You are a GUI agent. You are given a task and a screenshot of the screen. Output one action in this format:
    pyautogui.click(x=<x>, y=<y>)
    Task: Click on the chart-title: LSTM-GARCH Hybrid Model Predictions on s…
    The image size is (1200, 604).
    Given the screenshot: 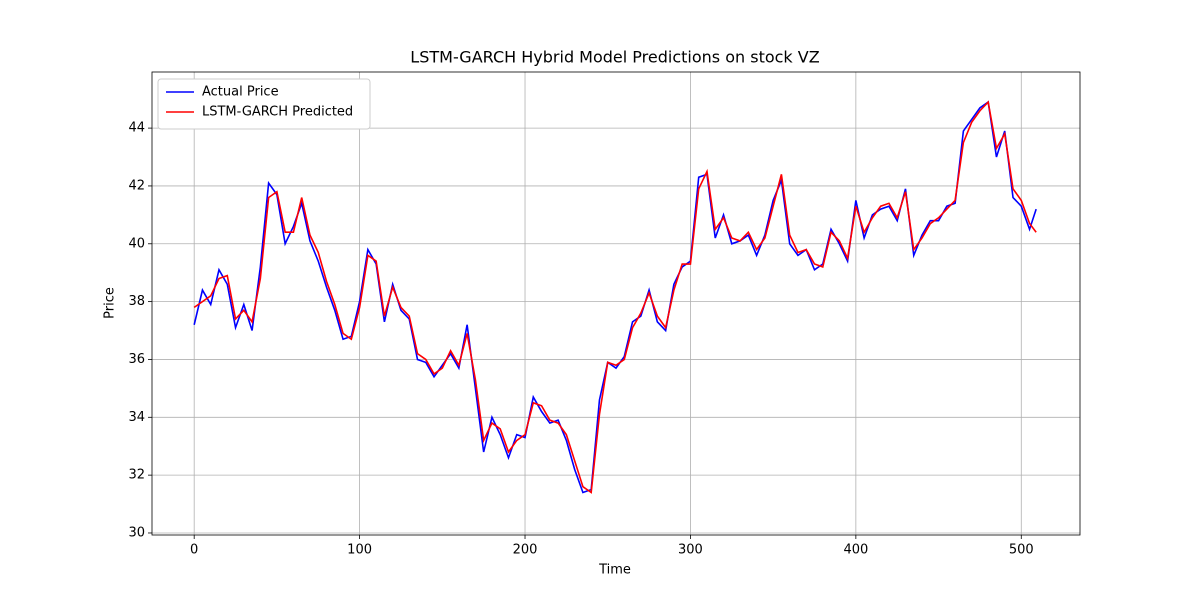 What is the action you would take?
    pyautogui.click(x=614, y=57)
    